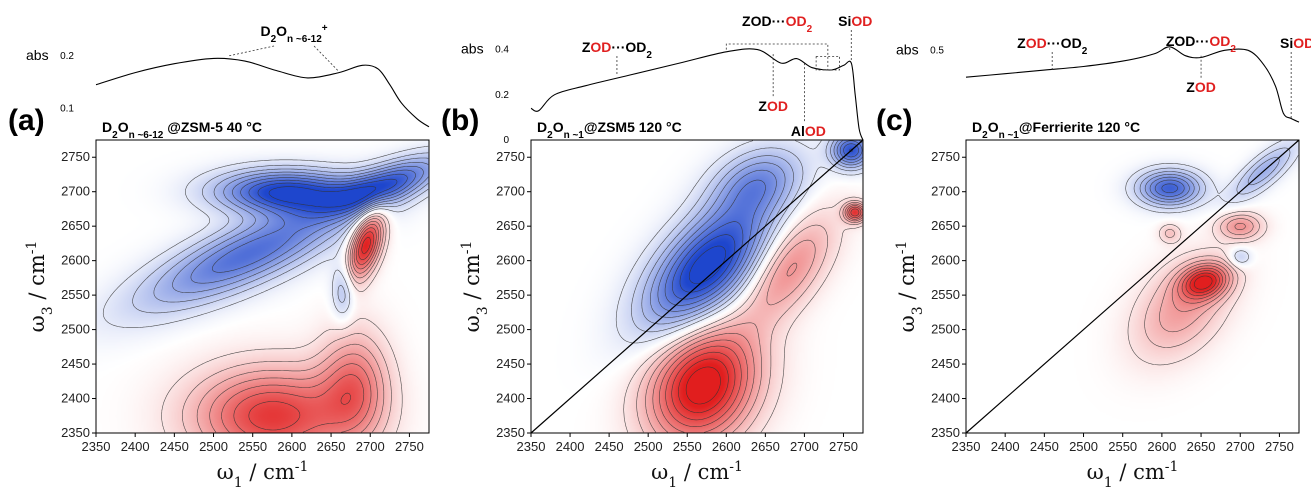  What do you see at coordinates (502, 50) in the screenshot?
I see `abs-tick-label: 0.4` at bounding box center [502, 50].